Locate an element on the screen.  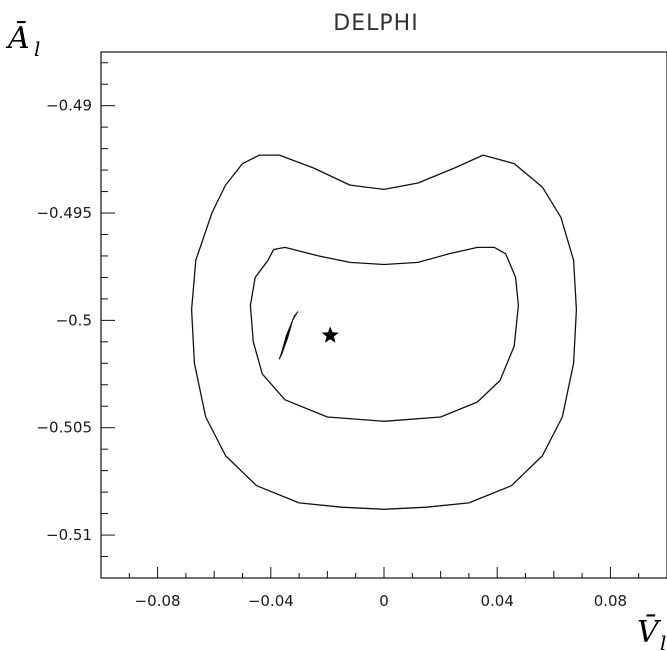
best-fit-marker-layer is located at coordinates (330, 334).